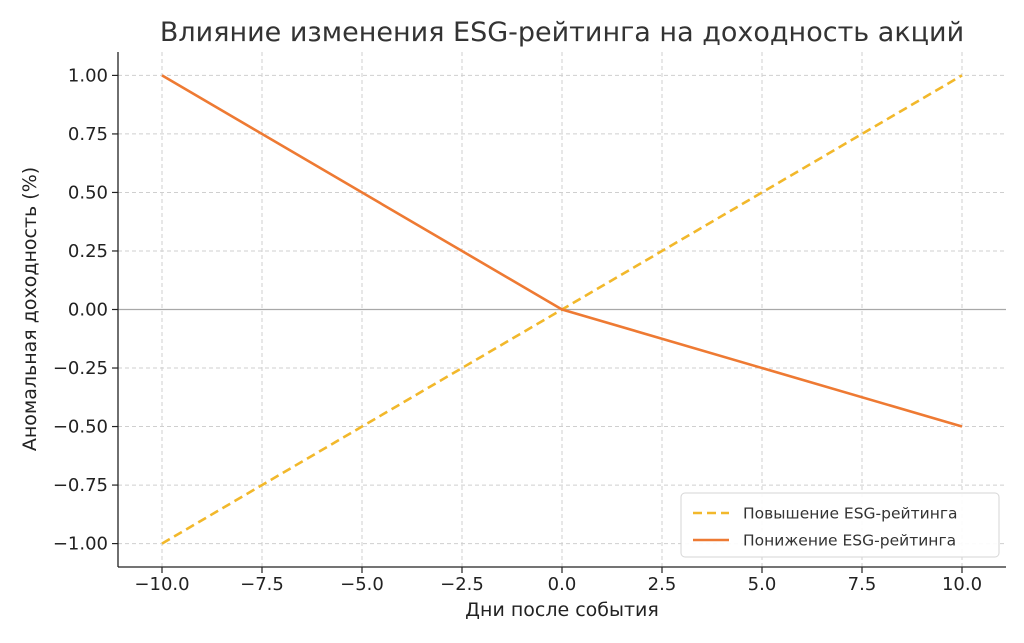 Image resolution: width=1024 pixels, height=643 pixels. Describe the element at coordinates (462, 584) in the screenshot. I see `x-tick-label: −2.5` at that location.